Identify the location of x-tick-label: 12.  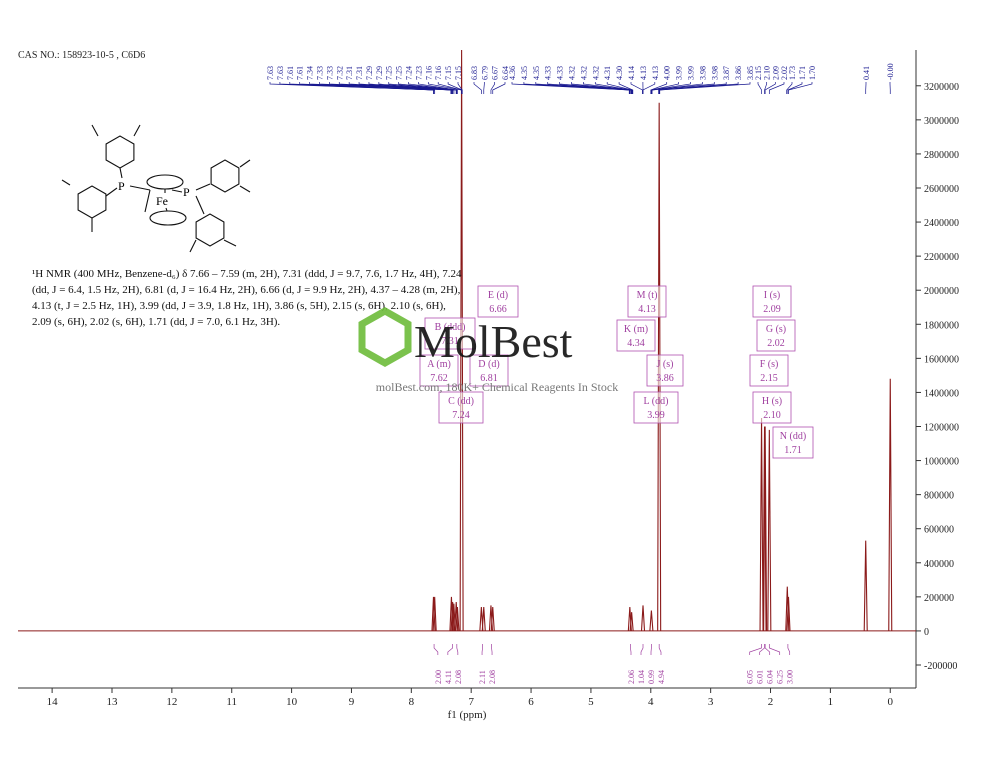
(171, 702).